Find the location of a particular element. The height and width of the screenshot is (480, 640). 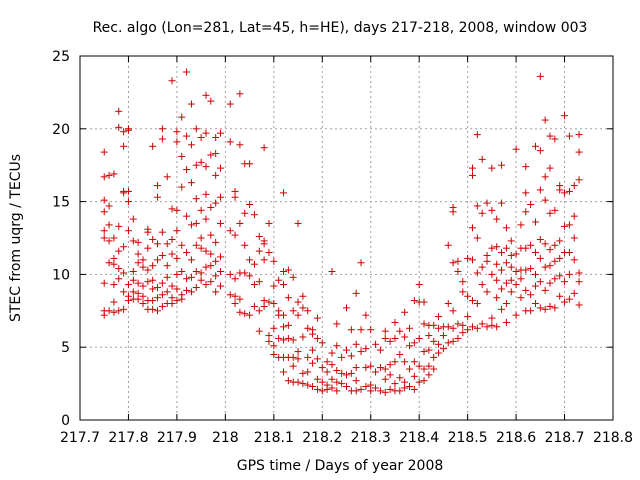

x-axis-label: GPS time / Days of year 2008 is located at coordinates (340, 466).